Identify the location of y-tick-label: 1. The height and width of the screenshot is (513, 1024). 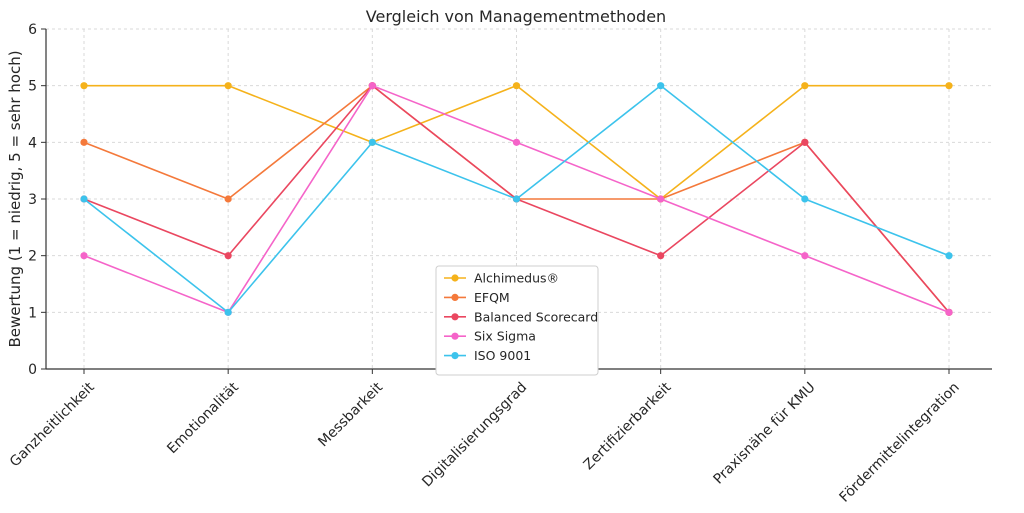
(32, 313).